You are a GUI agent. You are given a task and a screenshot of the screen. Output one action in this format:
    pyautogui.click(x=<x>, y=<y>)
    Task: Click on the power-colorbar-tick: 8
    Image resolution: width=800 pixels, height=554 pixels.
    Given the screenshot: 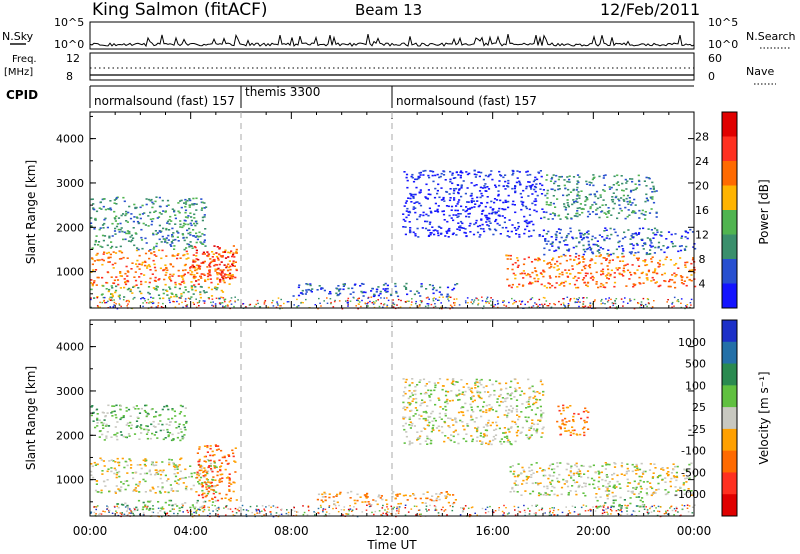 What is the action you would take?
    pyautogui.click(x=702, y=259)
    